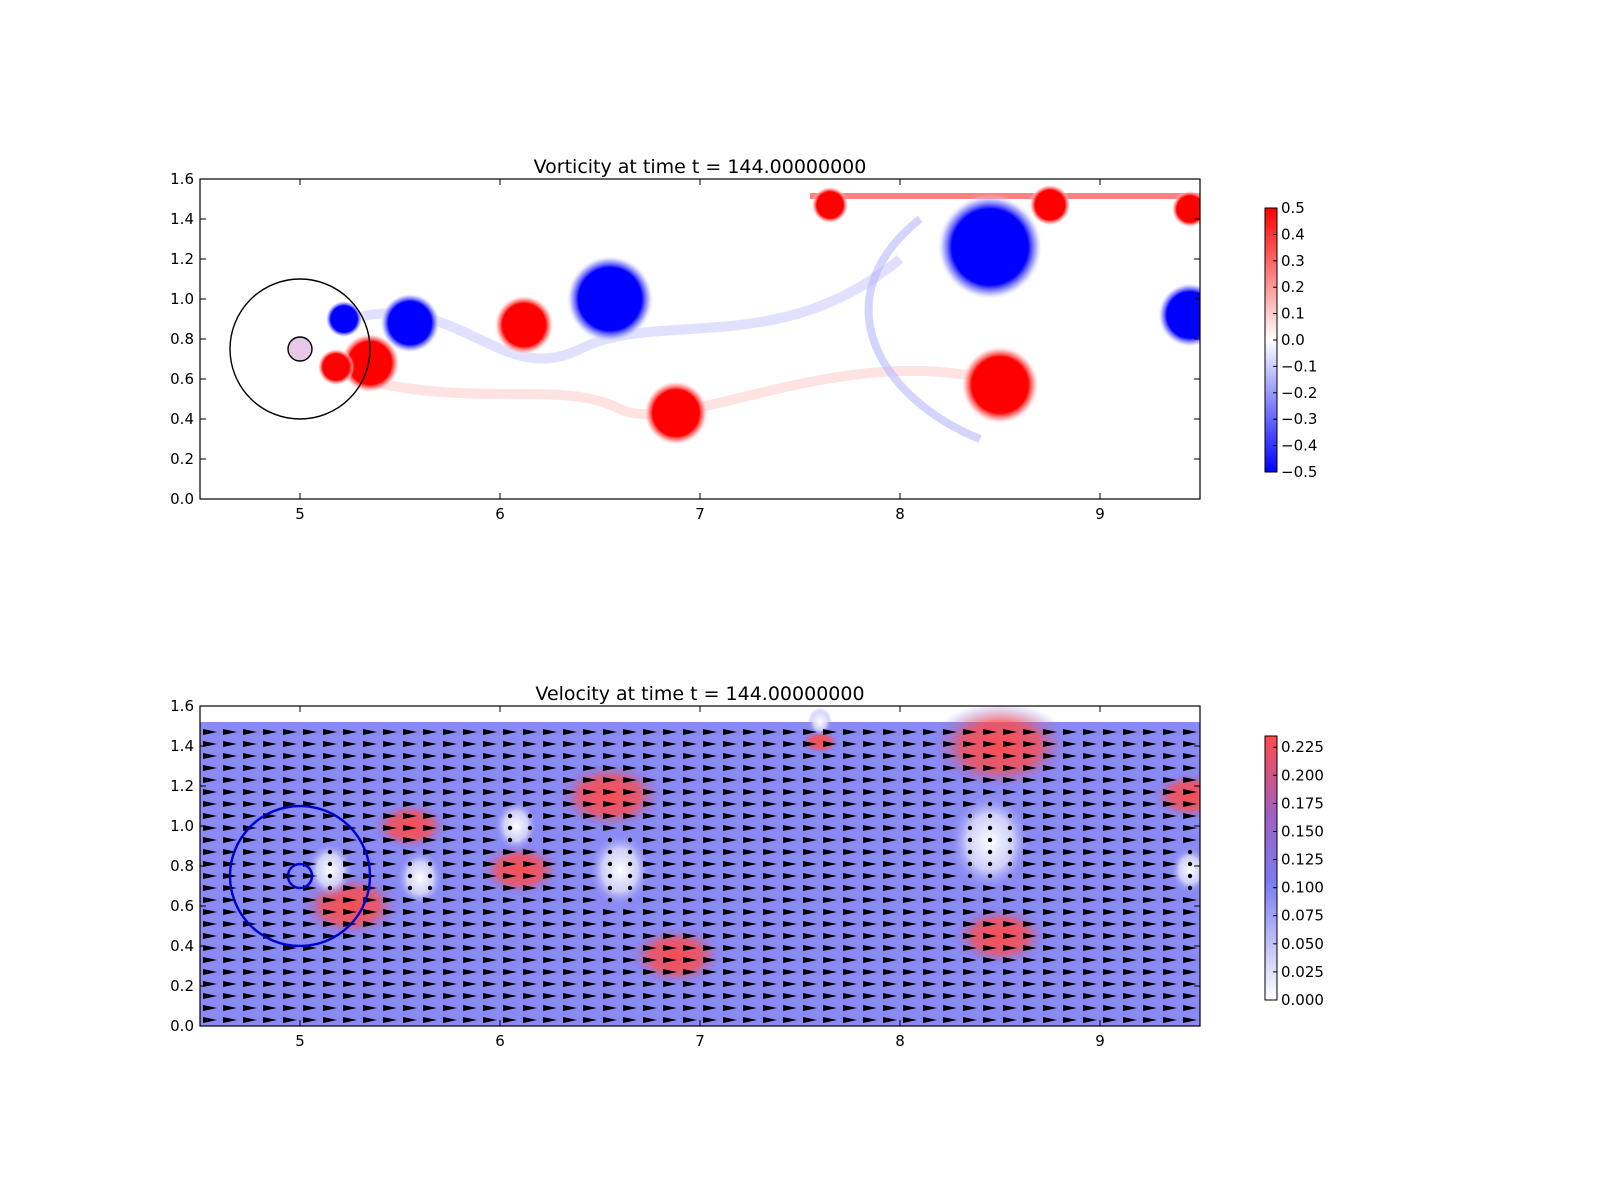 This screenshot has height=1200, width=1600. What do you see at coordinates (182, 866) in the screenshot?
I see `velocity-y-tick-label: 0.8` at bounding box center [182, 866].